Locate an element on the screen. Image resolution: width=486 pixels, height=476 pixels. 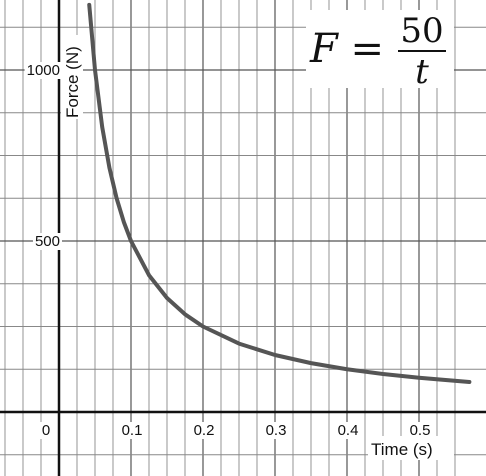
y-tick-label: 1000 is located at coordinates (43, 70).